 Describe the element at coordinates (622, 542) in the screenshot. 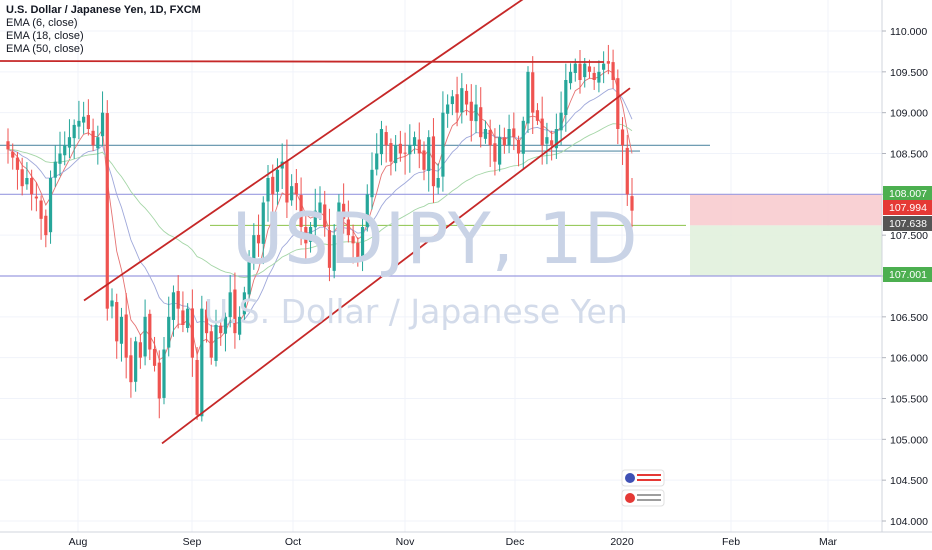

I see `x-tick-label: 2020` at that location.